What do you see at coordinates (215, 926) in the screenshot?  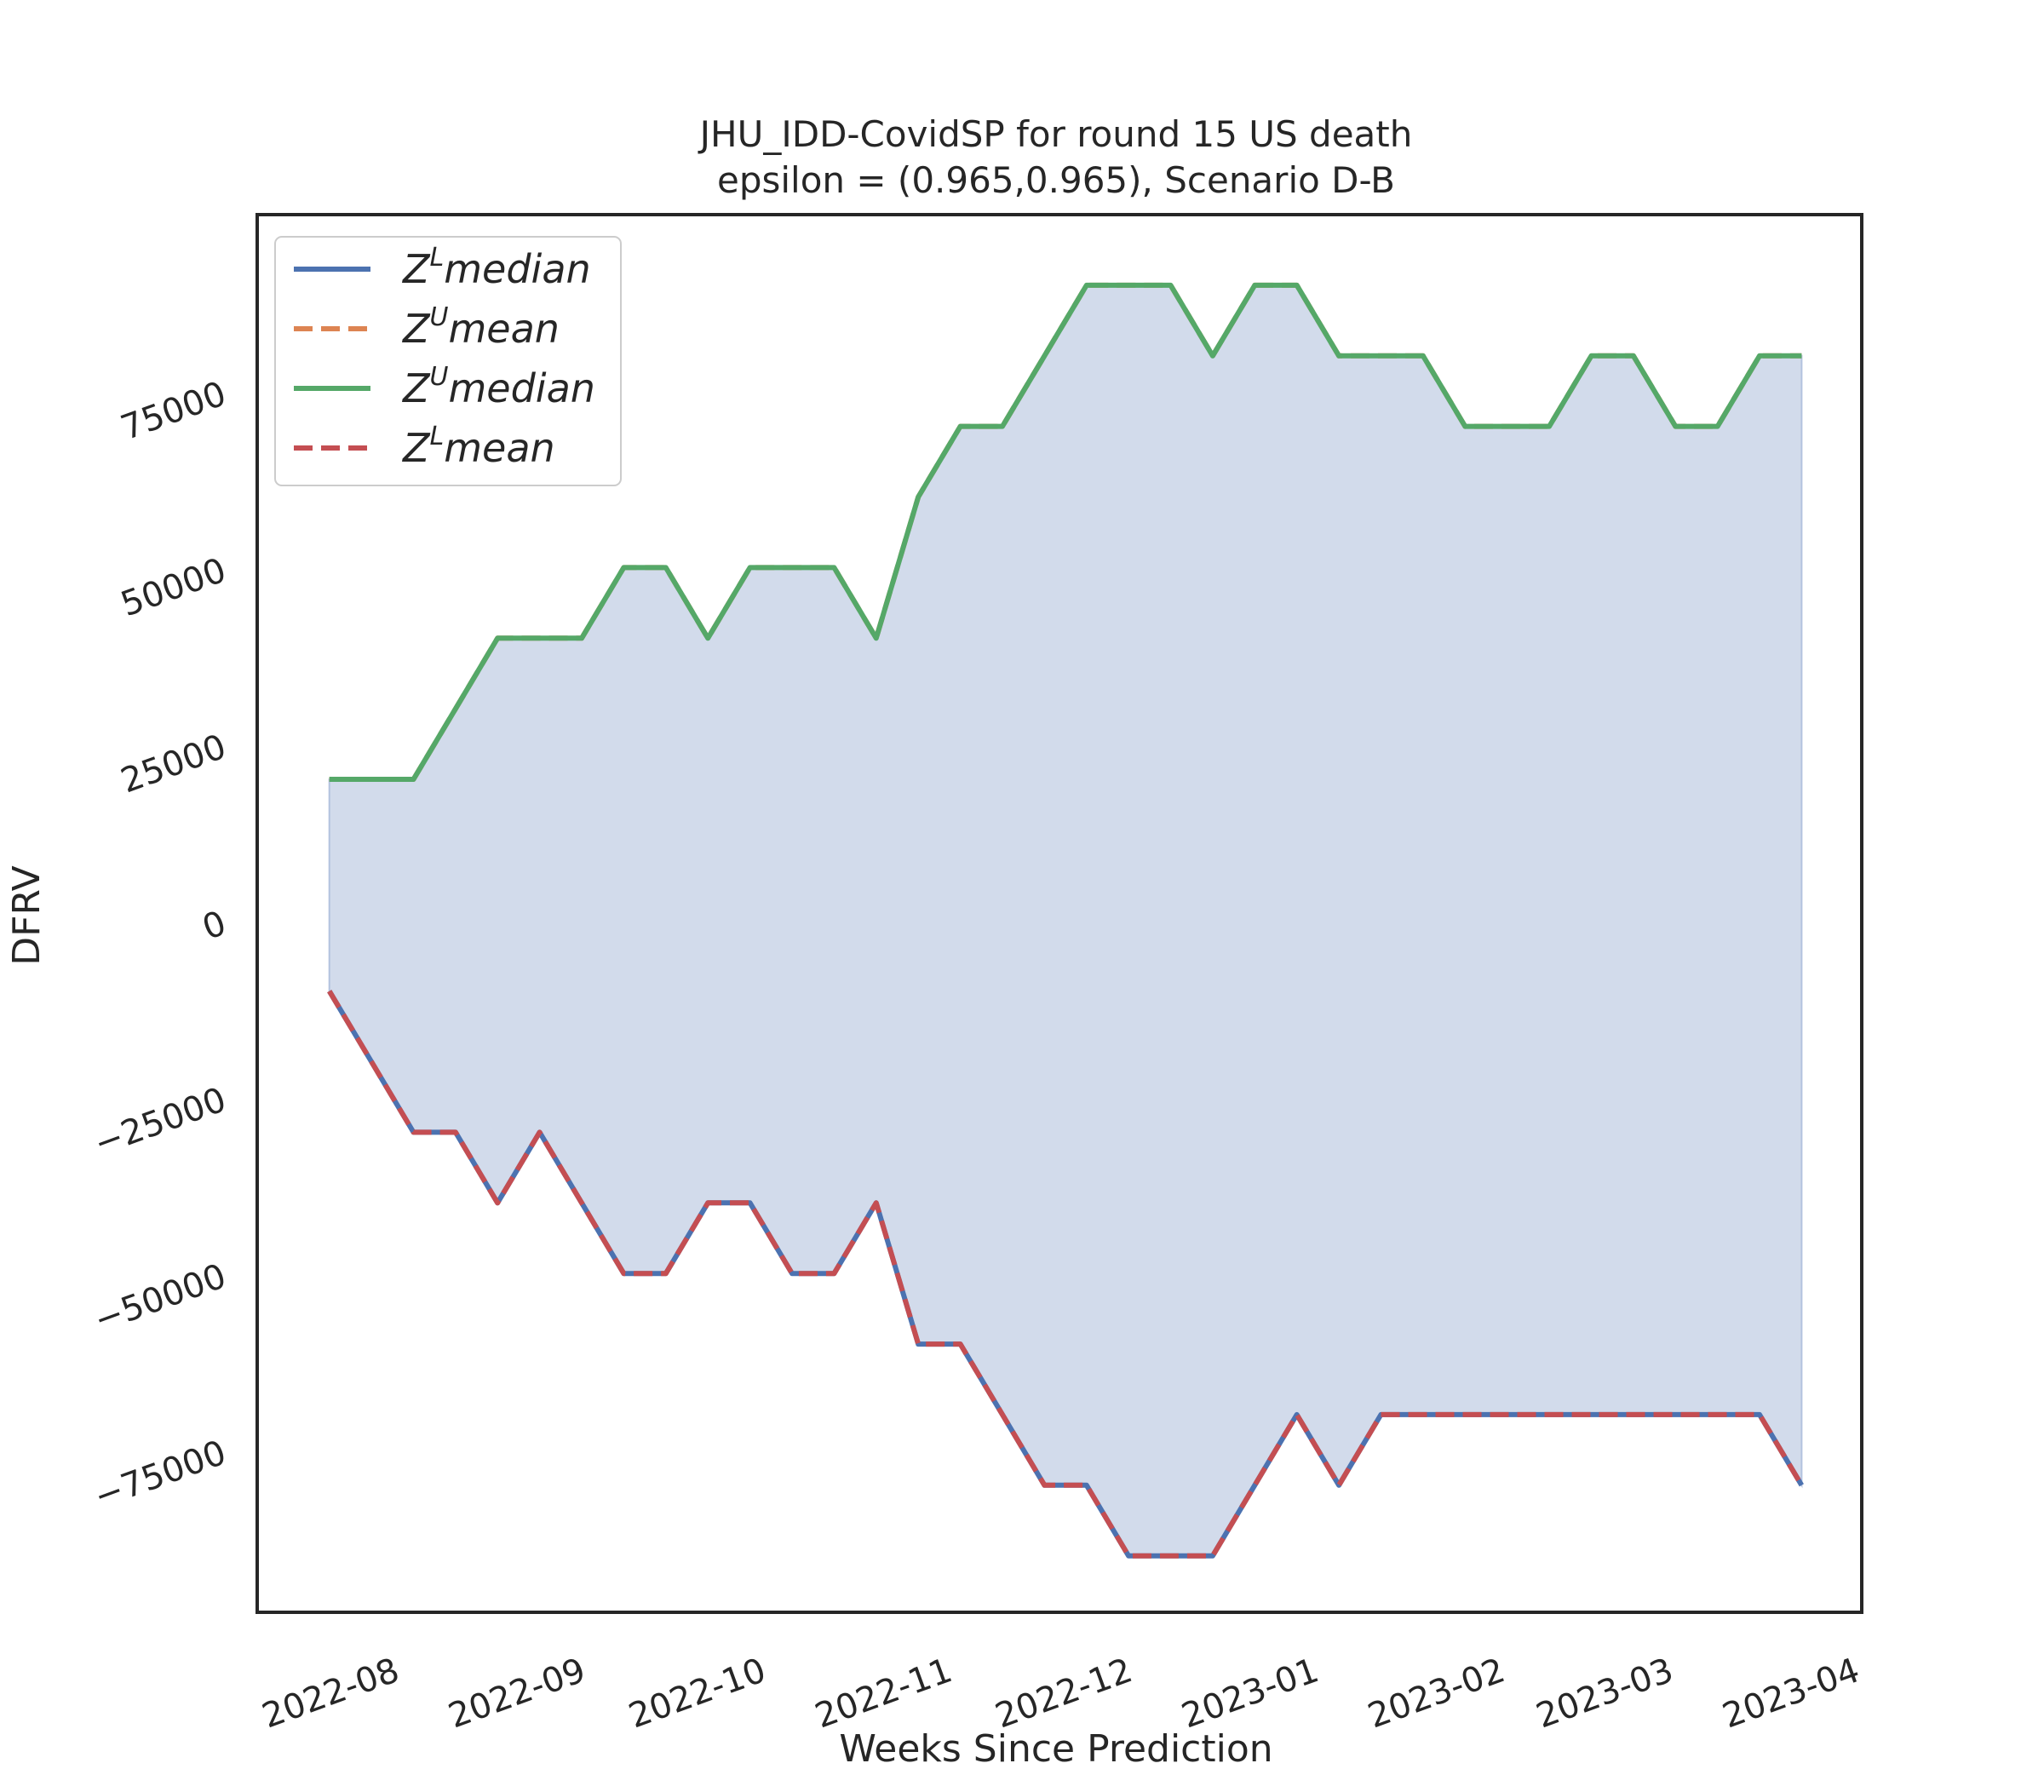 I see `y-tick-label: 0` at bounding box center [215, 926].